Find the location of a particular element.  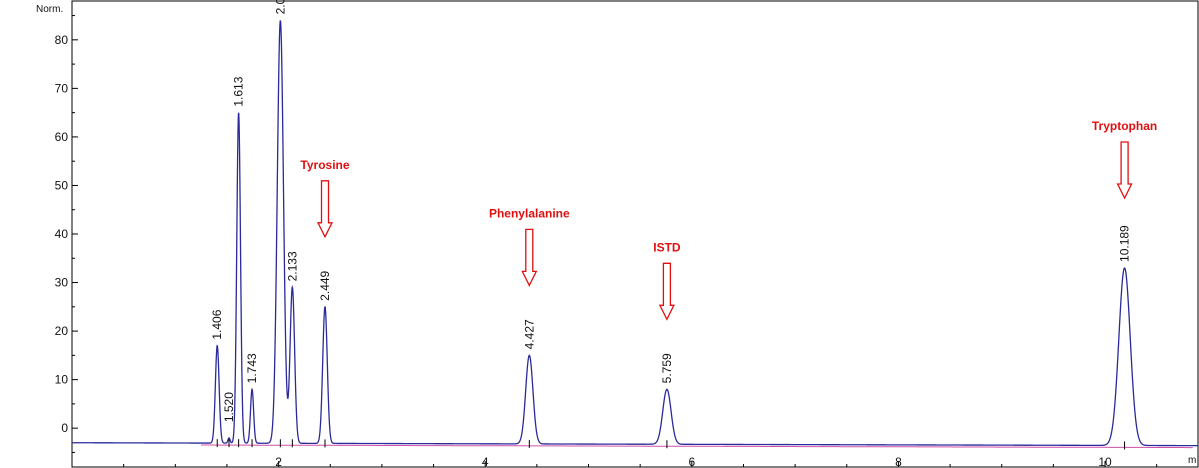

y-tick-label-8: 80 is located at coordinates (62, 40).